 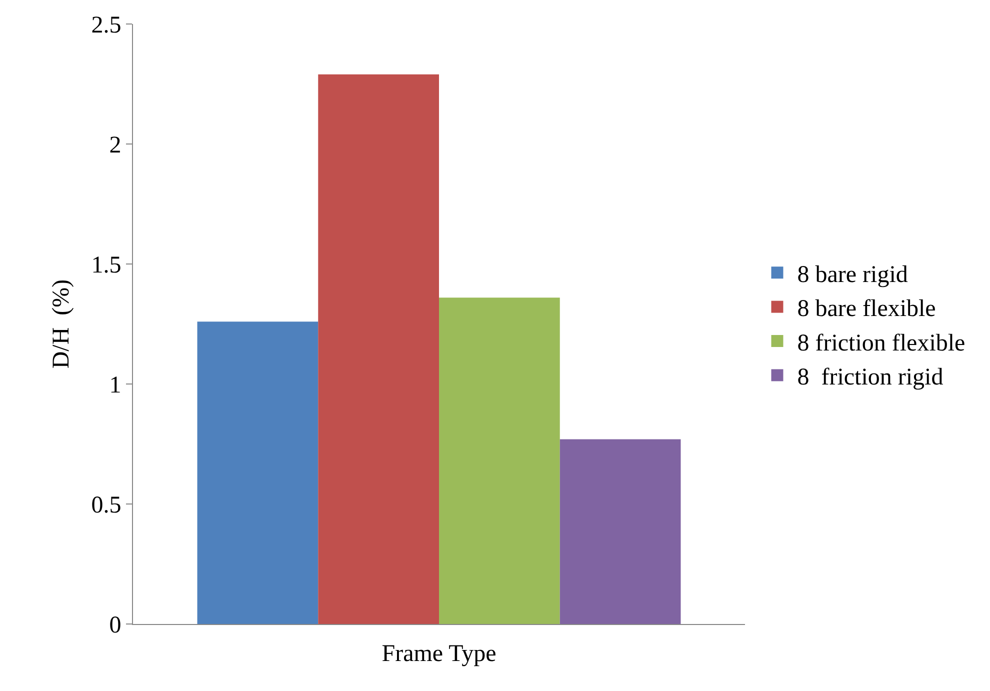 What do you see at coordinates (61, 324) in the screenshot?
I see `y-axis-title: D/H (%)` at bounding box center [61, 324].